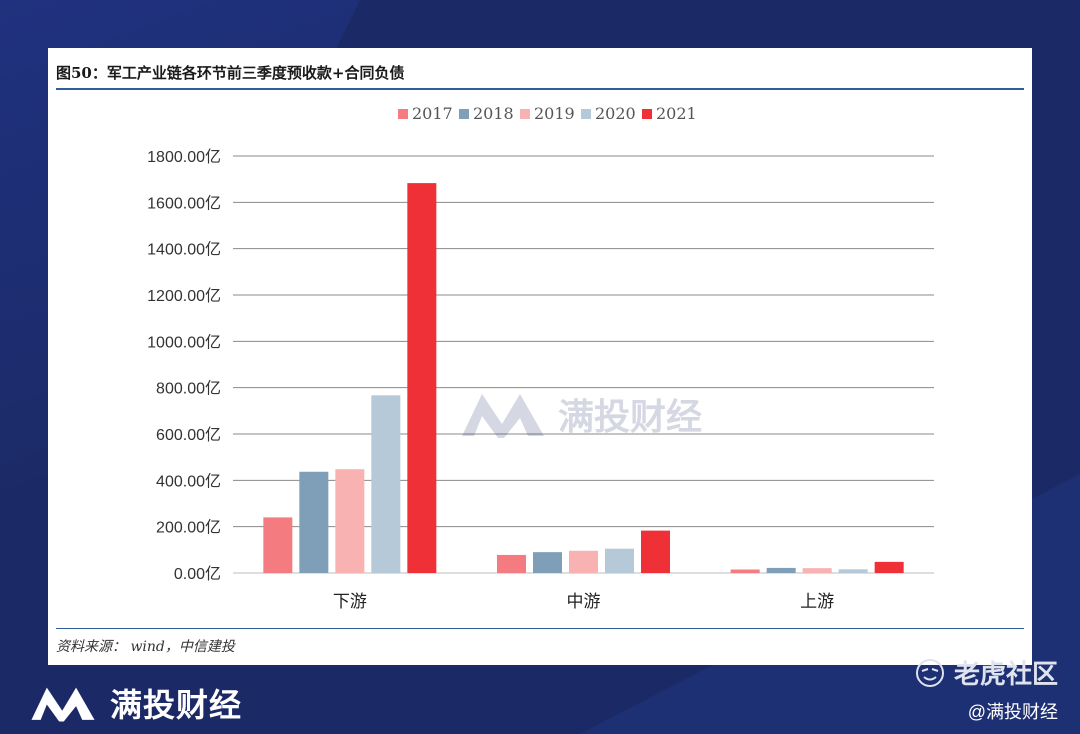 This screenshot has width=1080, height=734. I want to click on y-tick-label: 0.00亿, so click(197, 574).